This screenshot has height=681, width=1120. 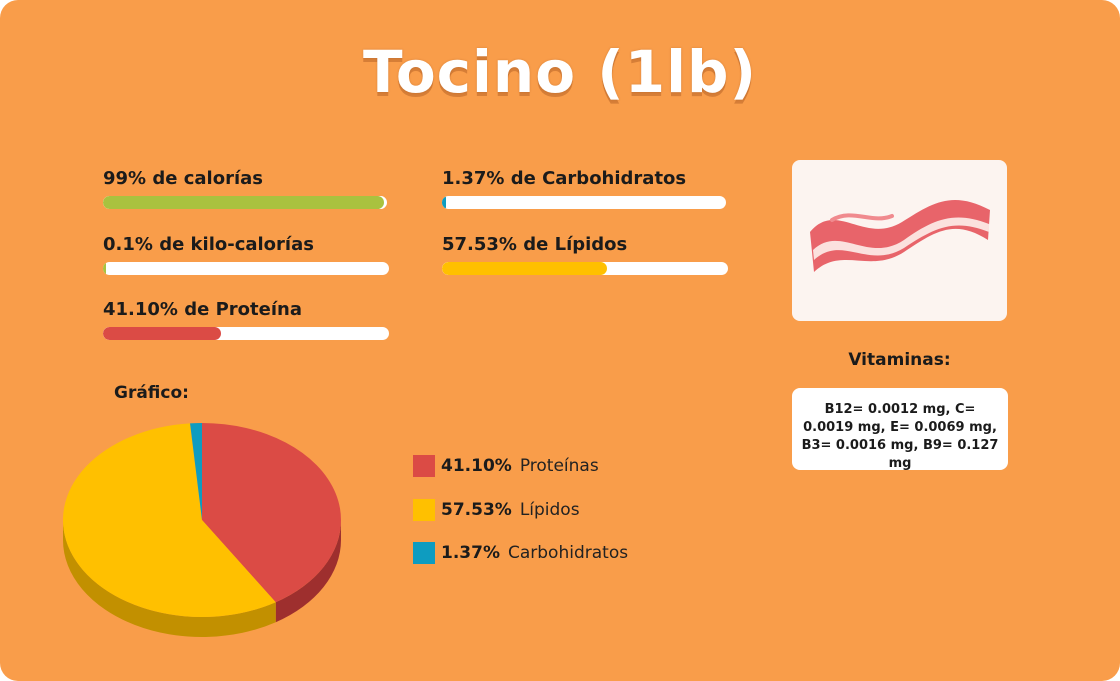 I want to click on stat-protein-track, so click(x=246, y=333).